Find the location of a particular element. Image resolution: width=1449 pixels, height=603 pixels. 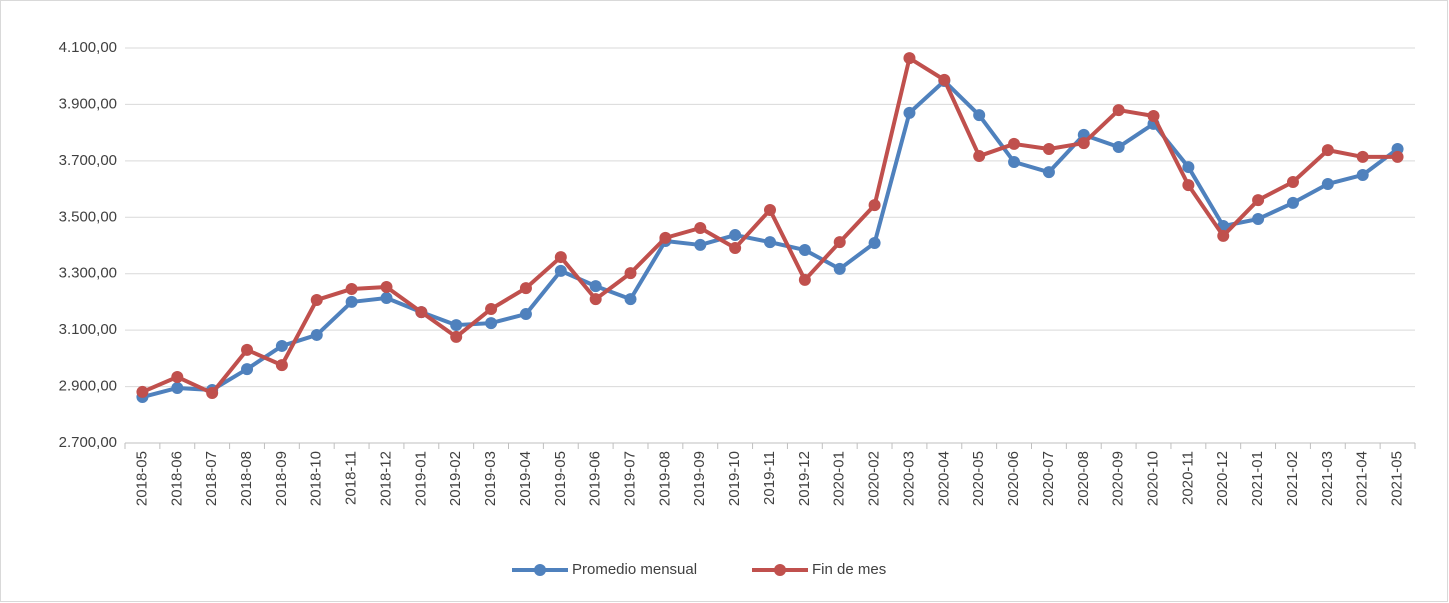

x-tick-label: 2019-11 is located at coordinates (769, 478).